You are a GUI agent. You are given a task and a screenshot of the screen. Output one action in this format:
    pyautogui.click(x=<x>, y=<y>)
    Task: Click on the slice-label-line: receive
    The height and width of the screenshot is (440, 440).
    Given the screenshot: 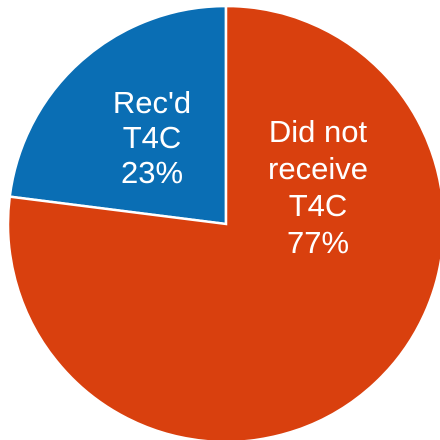 What is the action you would take?
    pyautogui.click(x=318, y=168)
    